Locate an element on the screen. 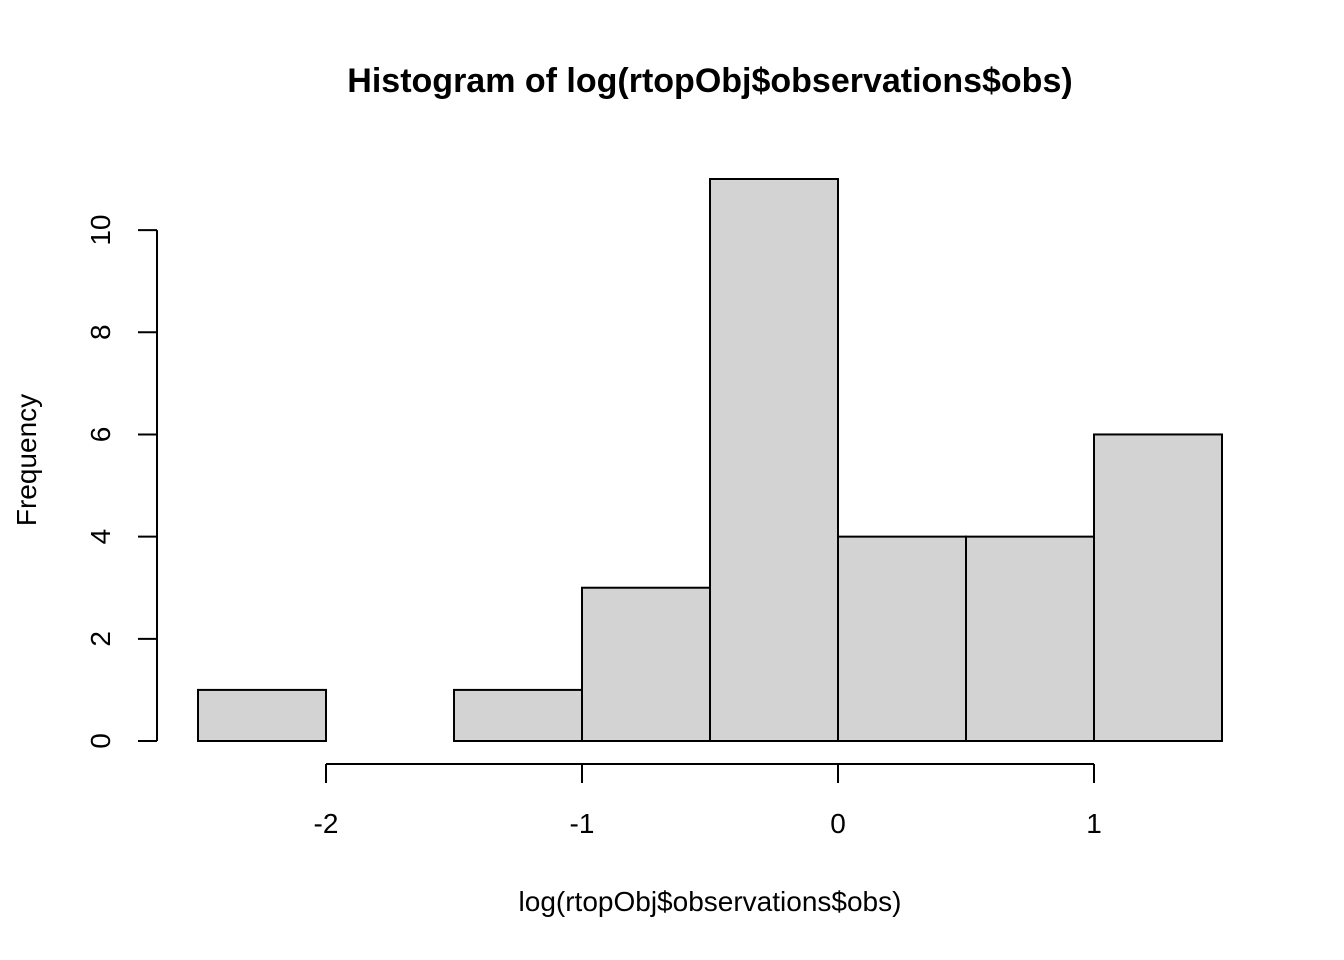 The image size is (1344, 960). y-axis: 0 2 4 6 8 10 is located at coordinates (121, 482).